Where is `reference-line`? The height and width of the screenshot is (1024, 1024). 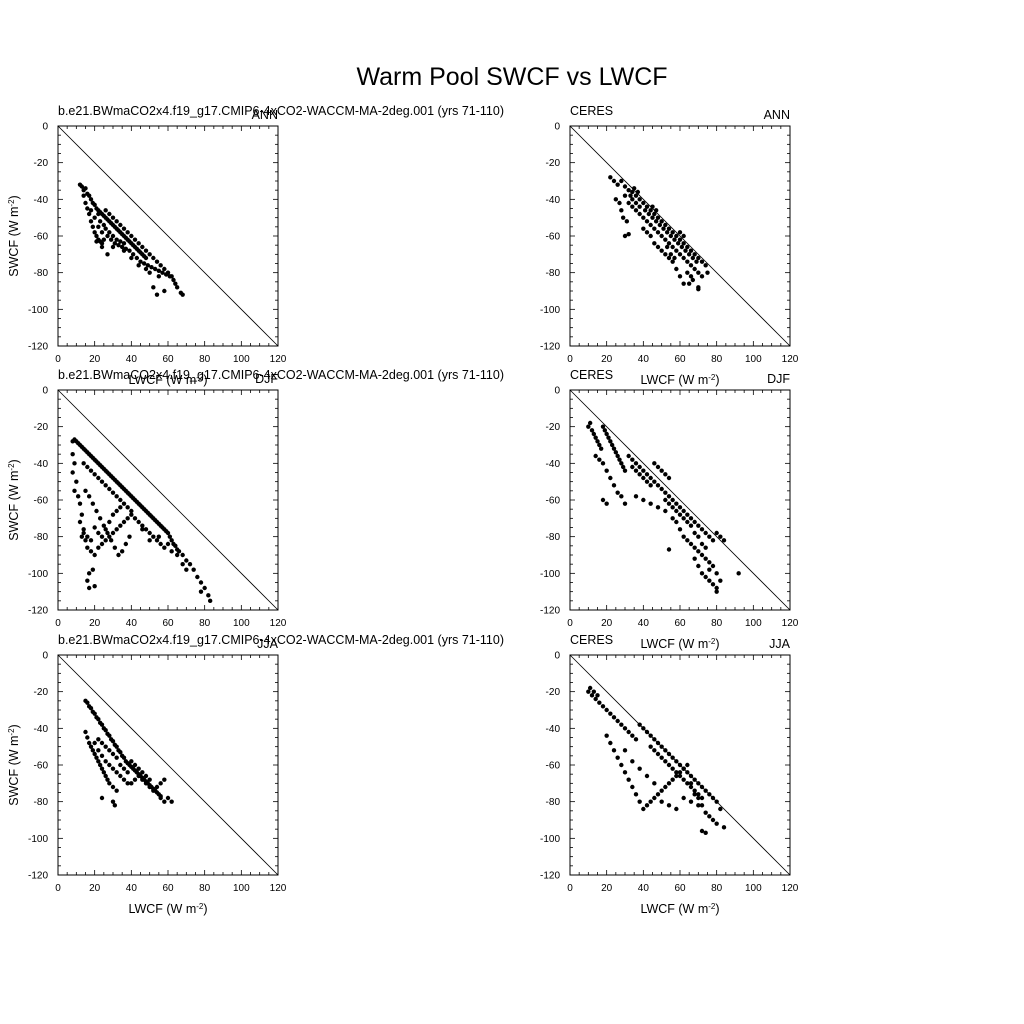
reference-line is located at coordinates (168, 236).